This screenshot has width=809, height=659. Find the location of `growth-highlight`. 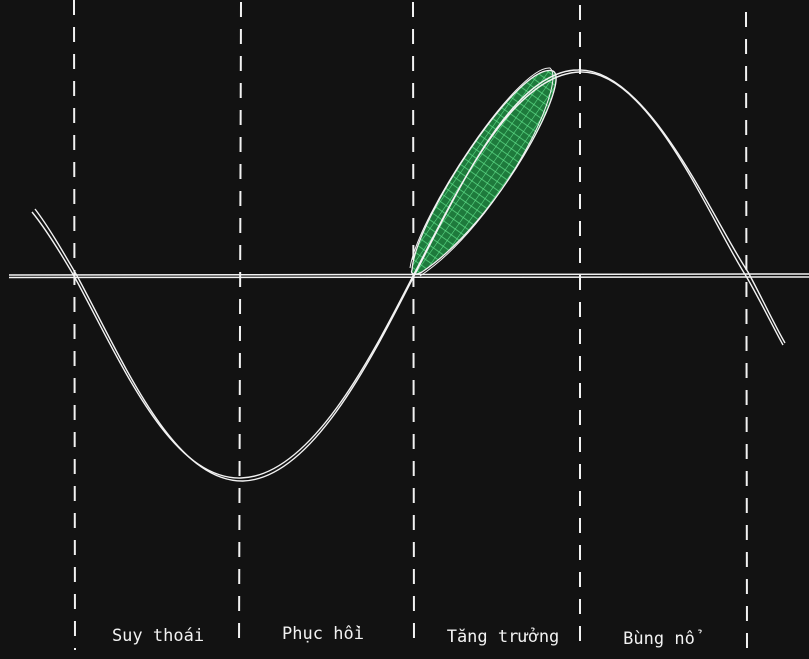

growth-highlight is located at coordinates (483, 172).